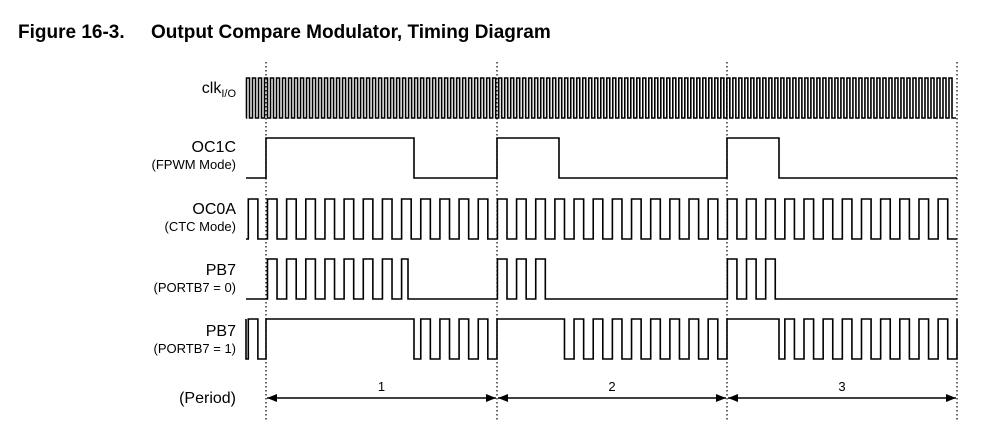 The height and width of the screenshot is (432, 991). I want to click on oc1c-label: OC1C (FPWM Mode), so click(194, 156).